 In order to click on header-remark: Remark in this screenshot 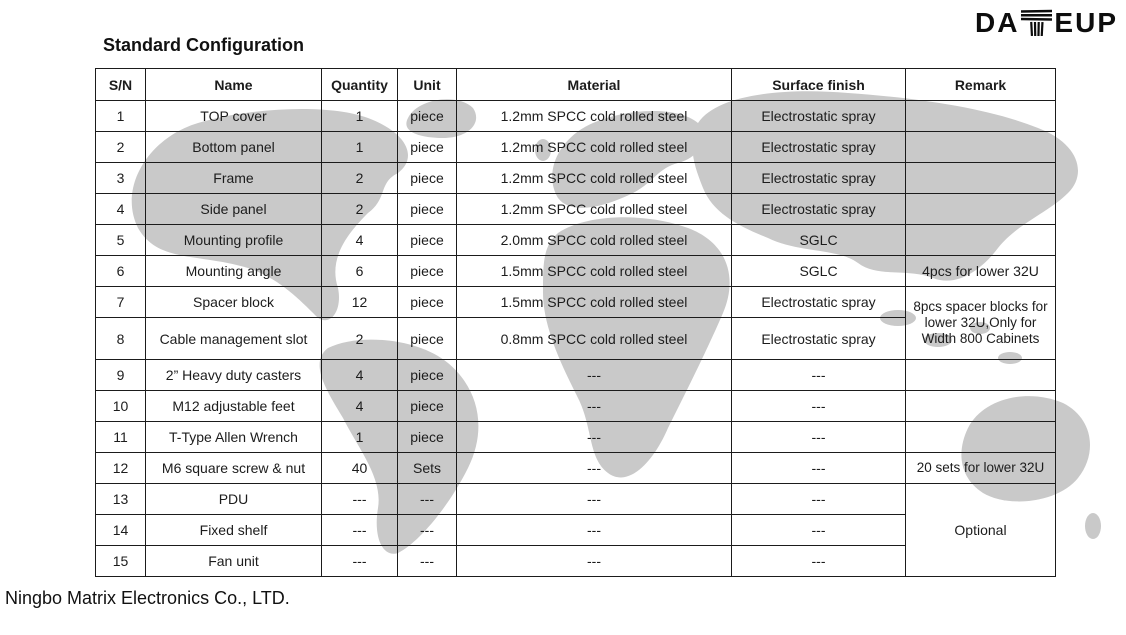, I will do `click(980, 84)`.